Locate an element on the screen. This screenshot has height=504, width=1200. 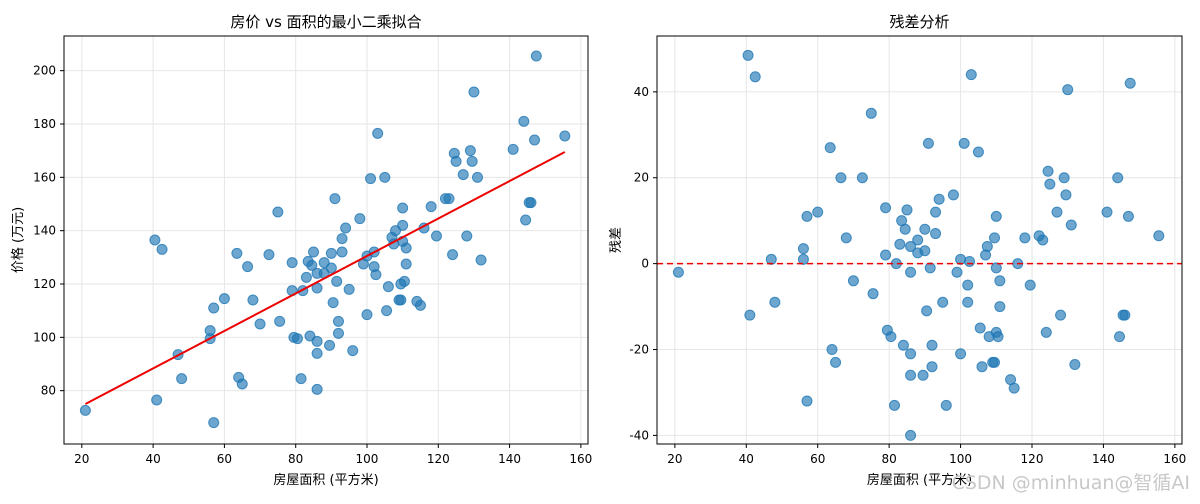
y-axis-title: 价格 (万元) is located at coordinates (18, 240).